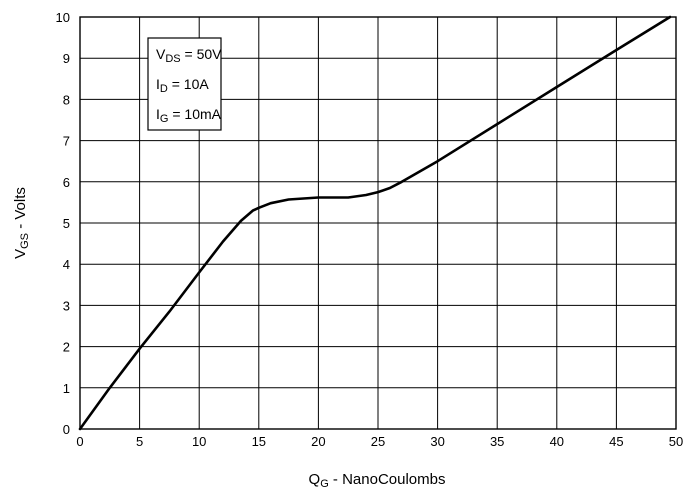  Describe the element at coordinates (557, 441) in the screenshot. I see `x-tick-label: 40` at that location.